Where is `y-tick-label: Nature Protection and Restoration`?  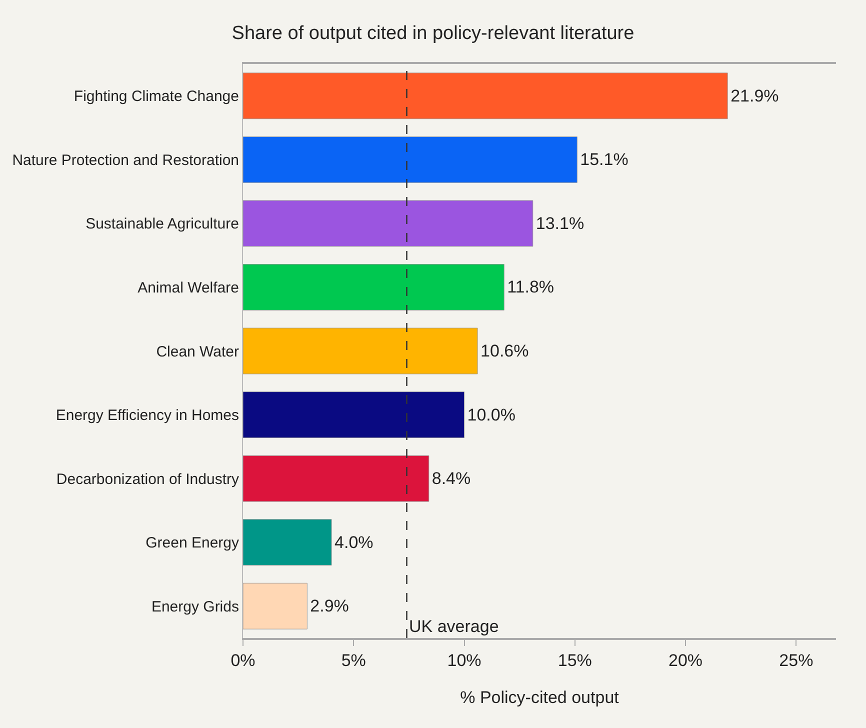
y-tick-label: Nature Protection and Restoration is located at coordinates (125, 160).